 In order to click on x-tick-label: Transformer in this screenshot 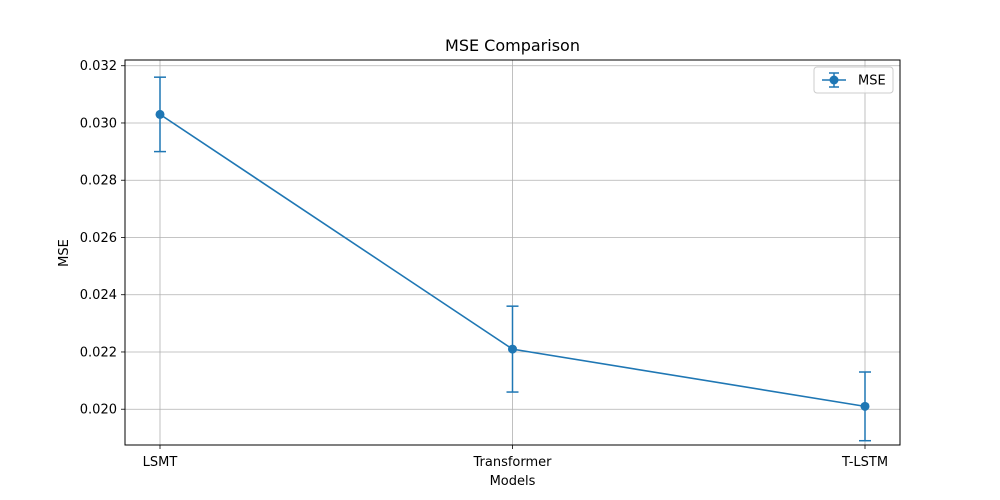, I will do `click(512, 462)`.